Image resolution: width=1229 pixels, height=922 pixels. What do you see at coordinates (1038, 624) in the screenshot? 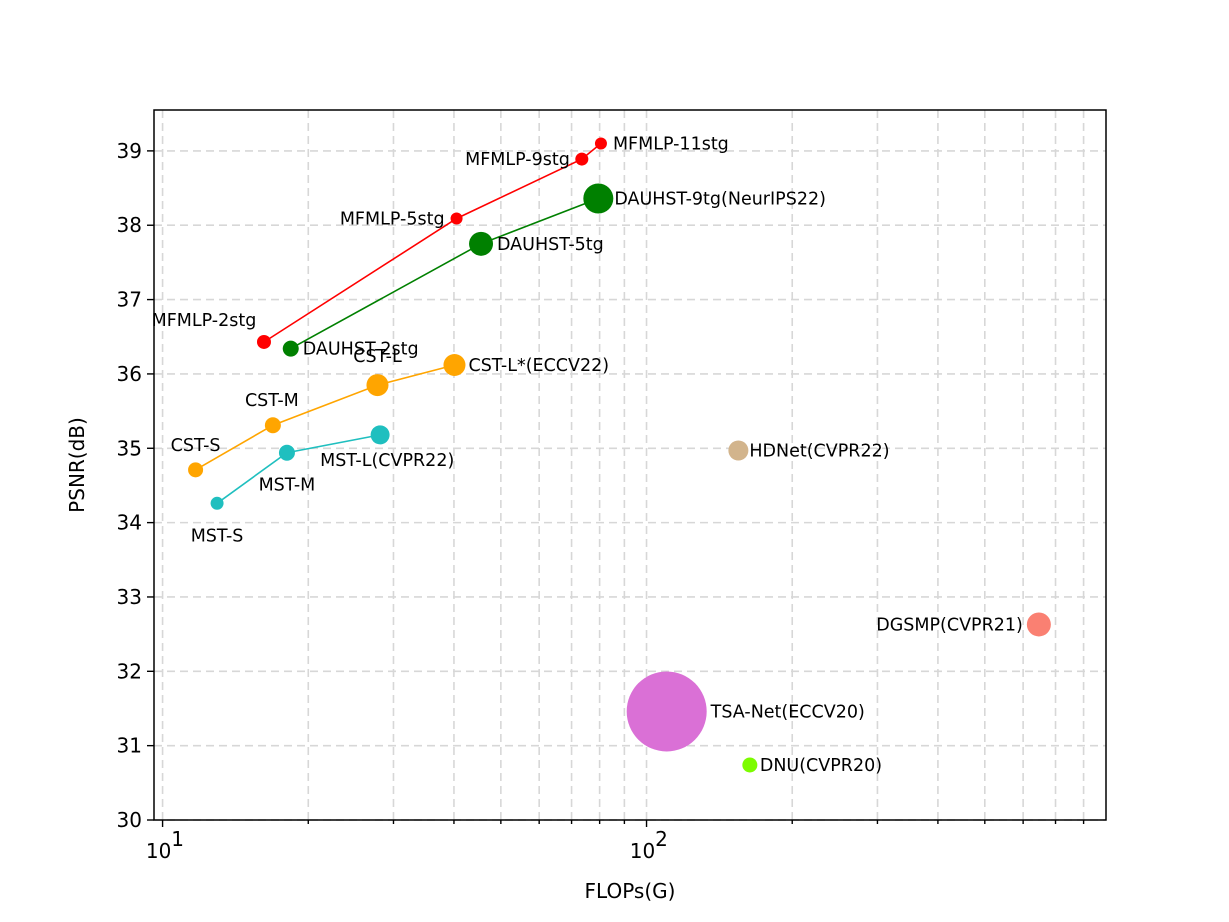
I see `point-dgsmp-cvpr21` at bounding box center [1038, 624].